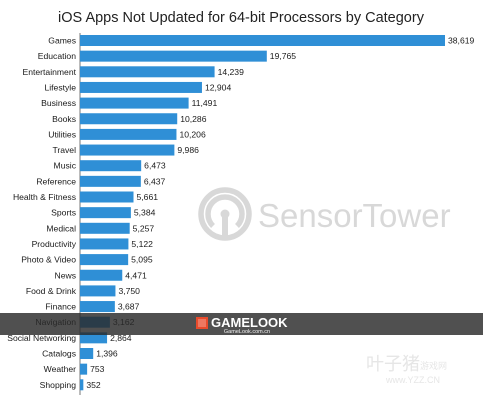  Describe the element at coordinates (393, 364) in the screenshot. I see `yzz-text: 叶子猪` at that location.